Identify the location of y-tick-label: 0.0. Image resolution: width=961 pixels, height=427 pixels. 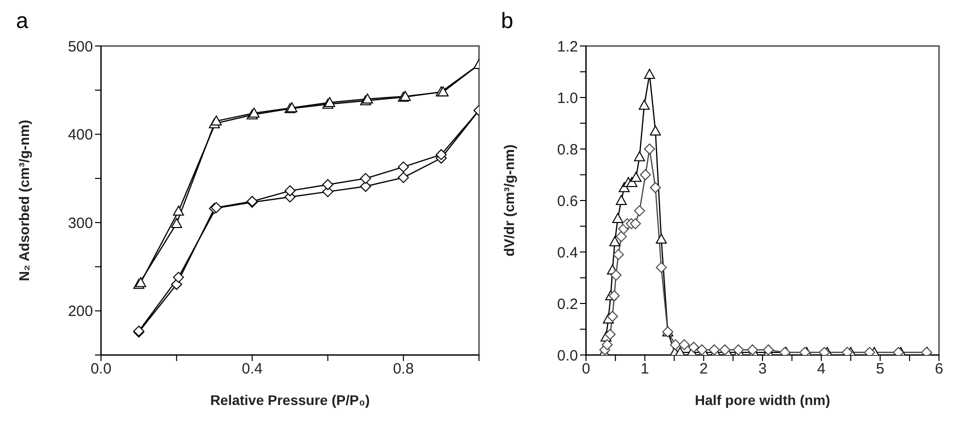
(567, 355).